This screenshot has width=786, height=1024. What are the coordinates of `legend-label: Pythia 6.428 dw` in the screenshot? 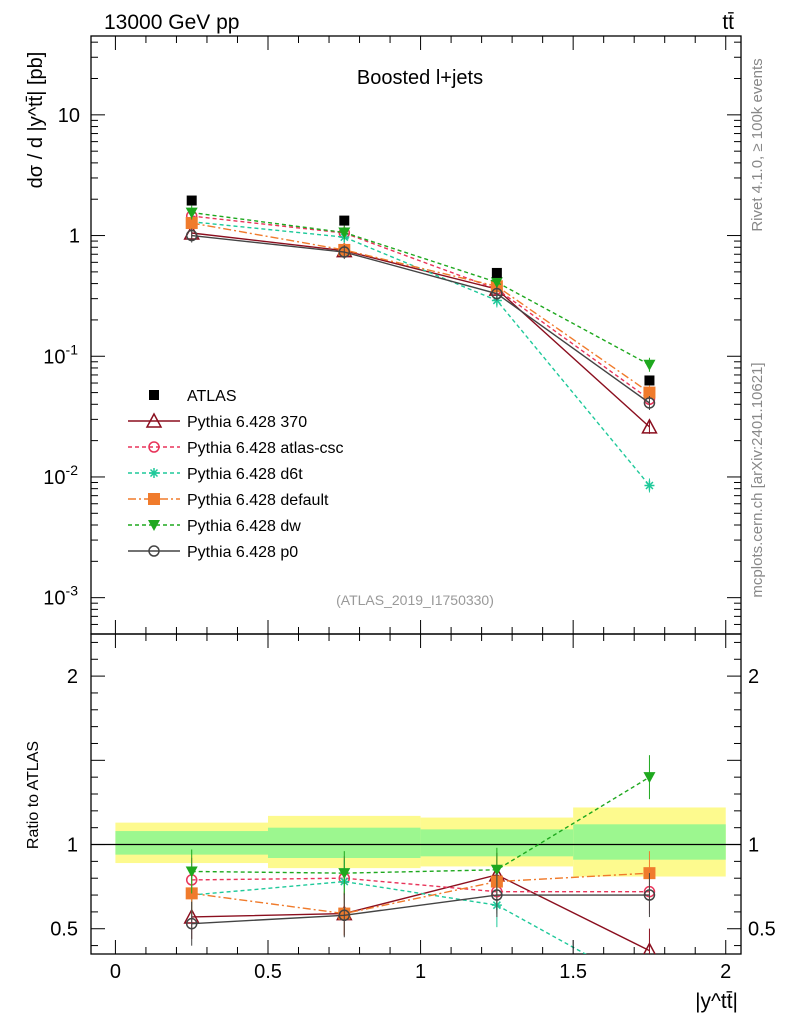 It's located at (244, 526).